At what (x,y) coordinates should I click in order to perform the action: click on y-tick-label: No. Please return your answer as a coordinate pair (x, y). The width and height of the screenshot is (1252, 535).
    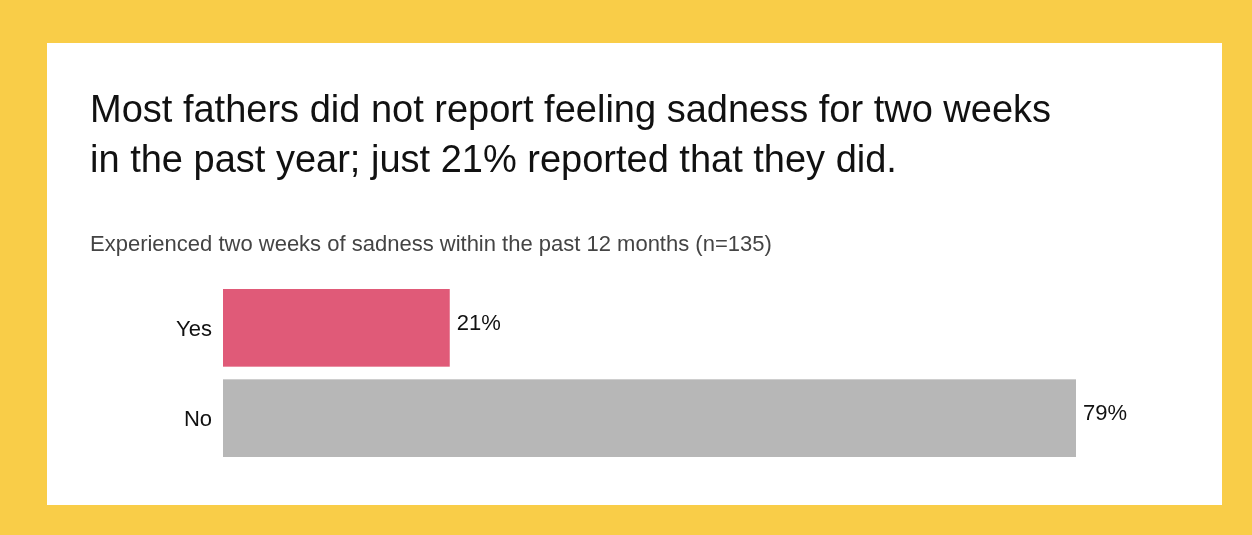
    Looking at the image, I should click on (197, 418).